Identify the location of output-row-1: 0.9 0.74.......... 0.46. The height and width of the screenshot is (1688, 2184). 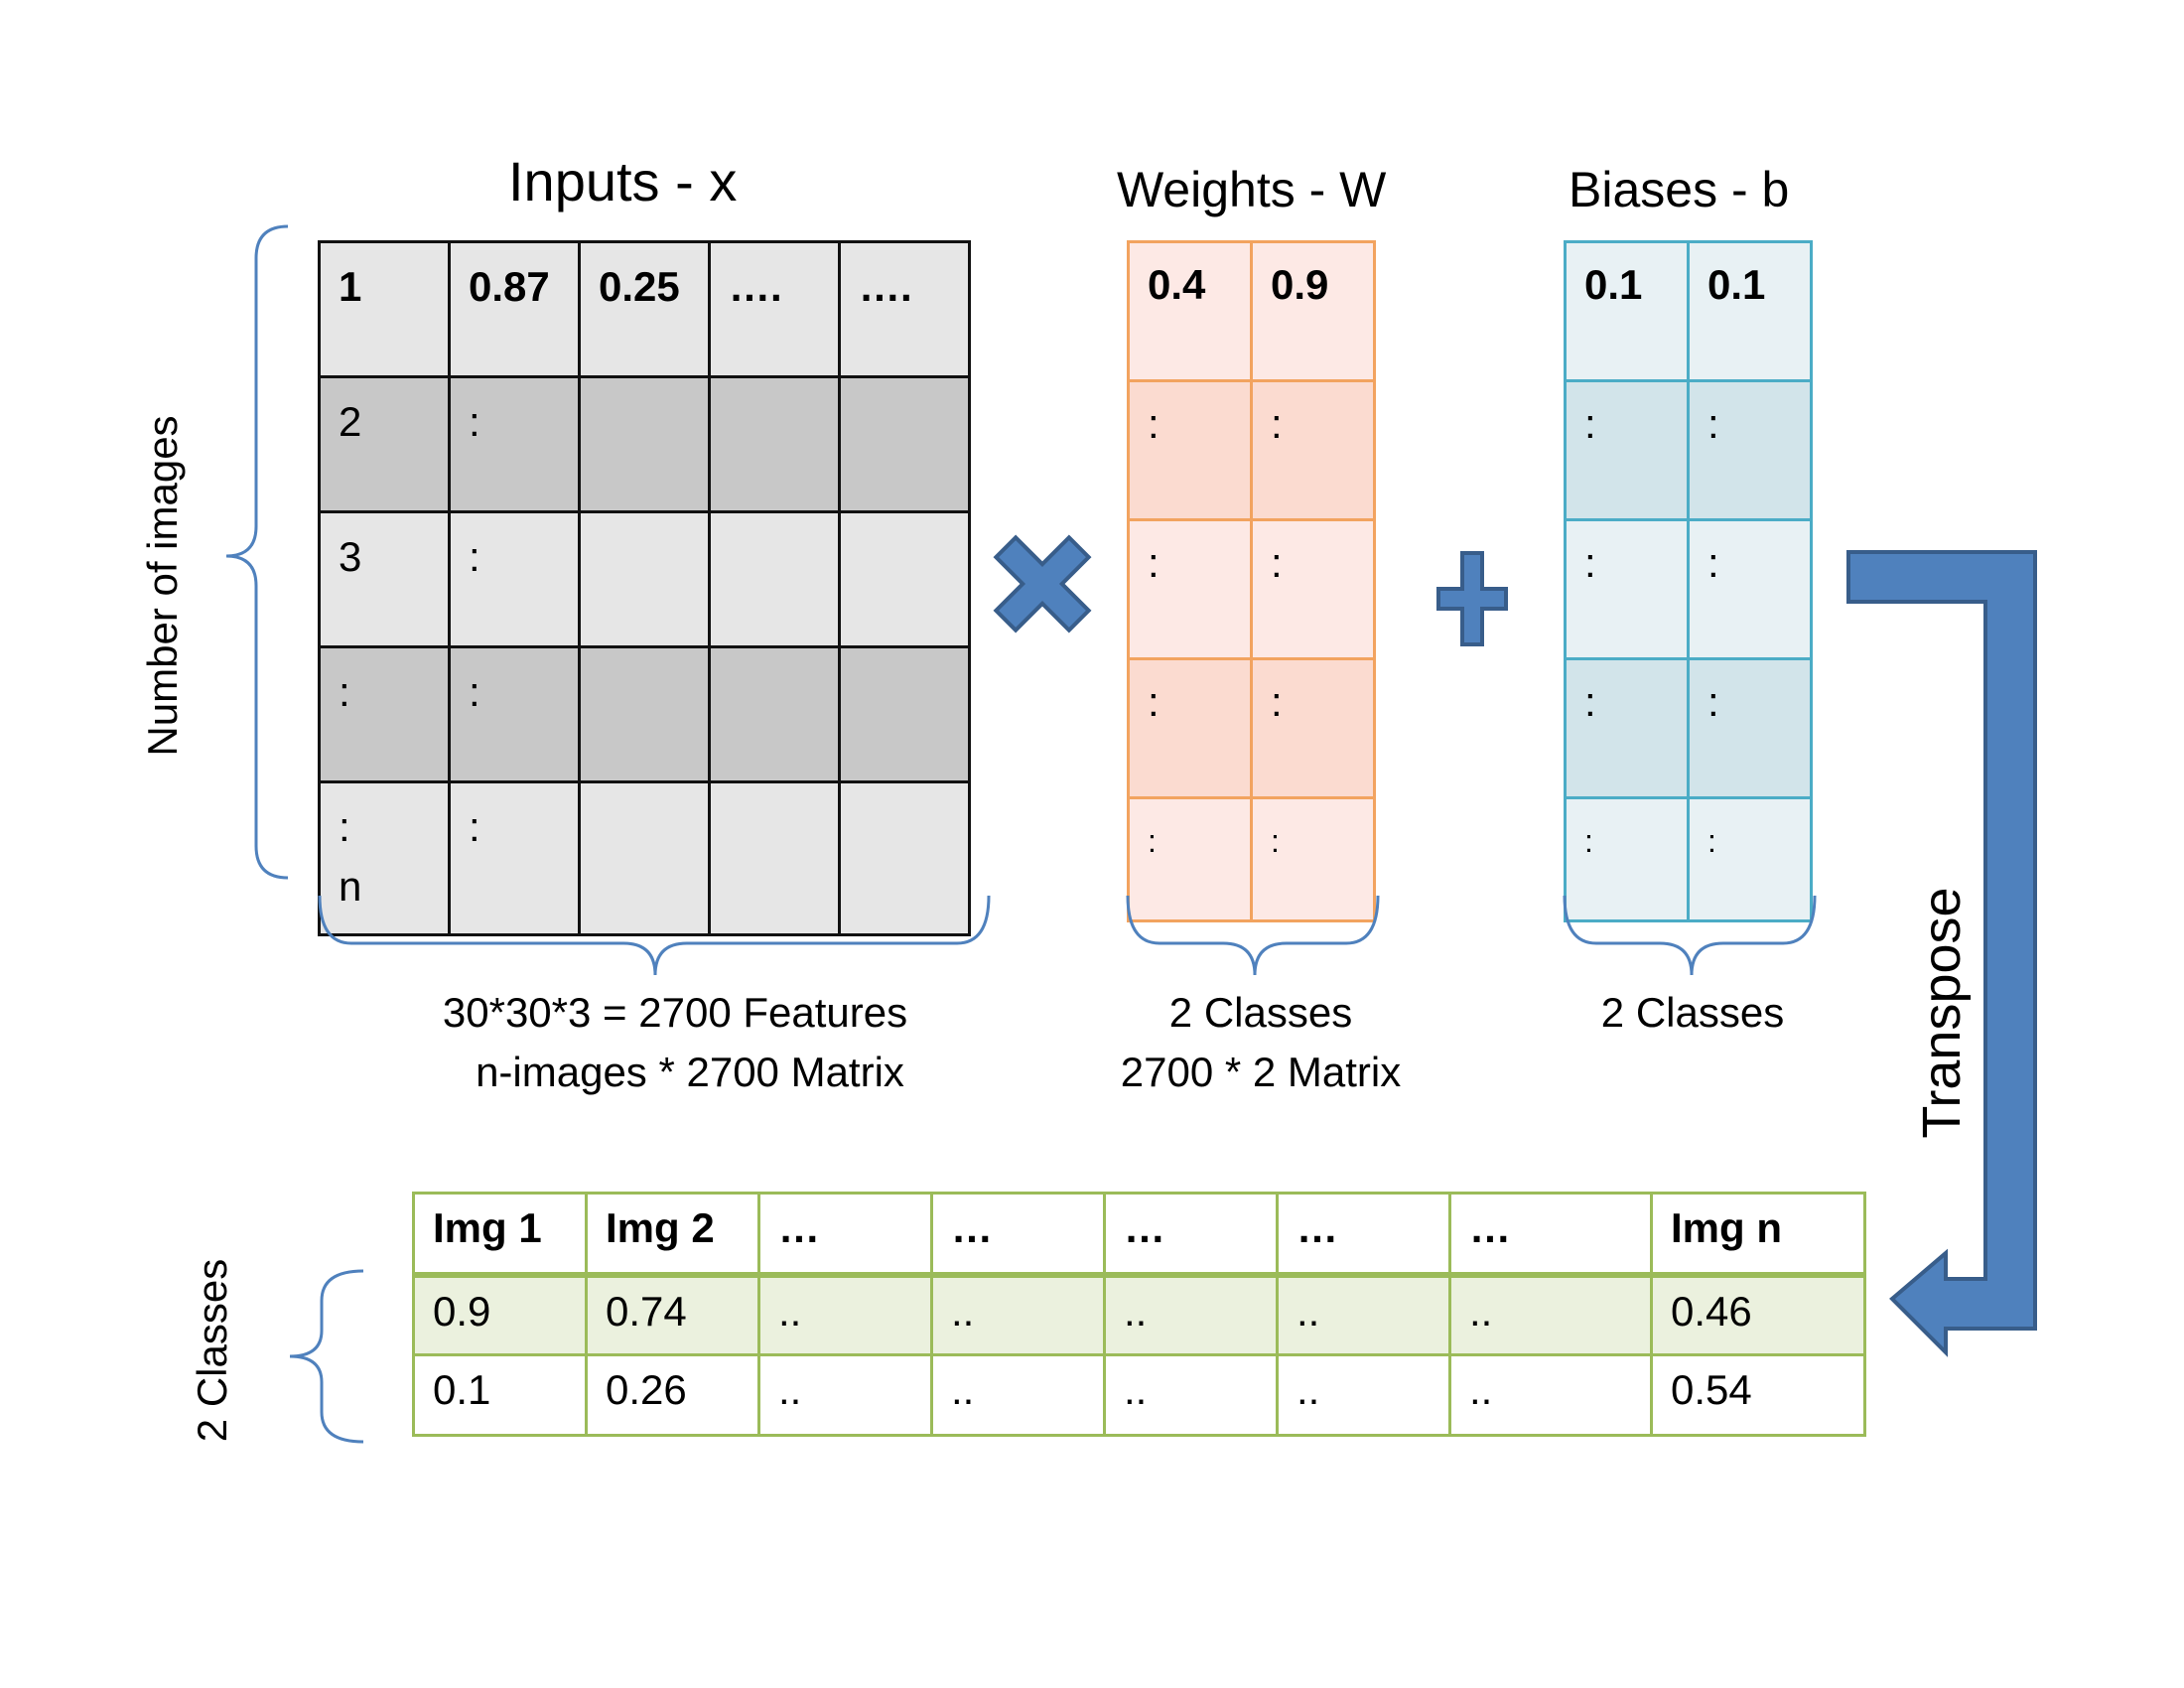
(1139, 1314).